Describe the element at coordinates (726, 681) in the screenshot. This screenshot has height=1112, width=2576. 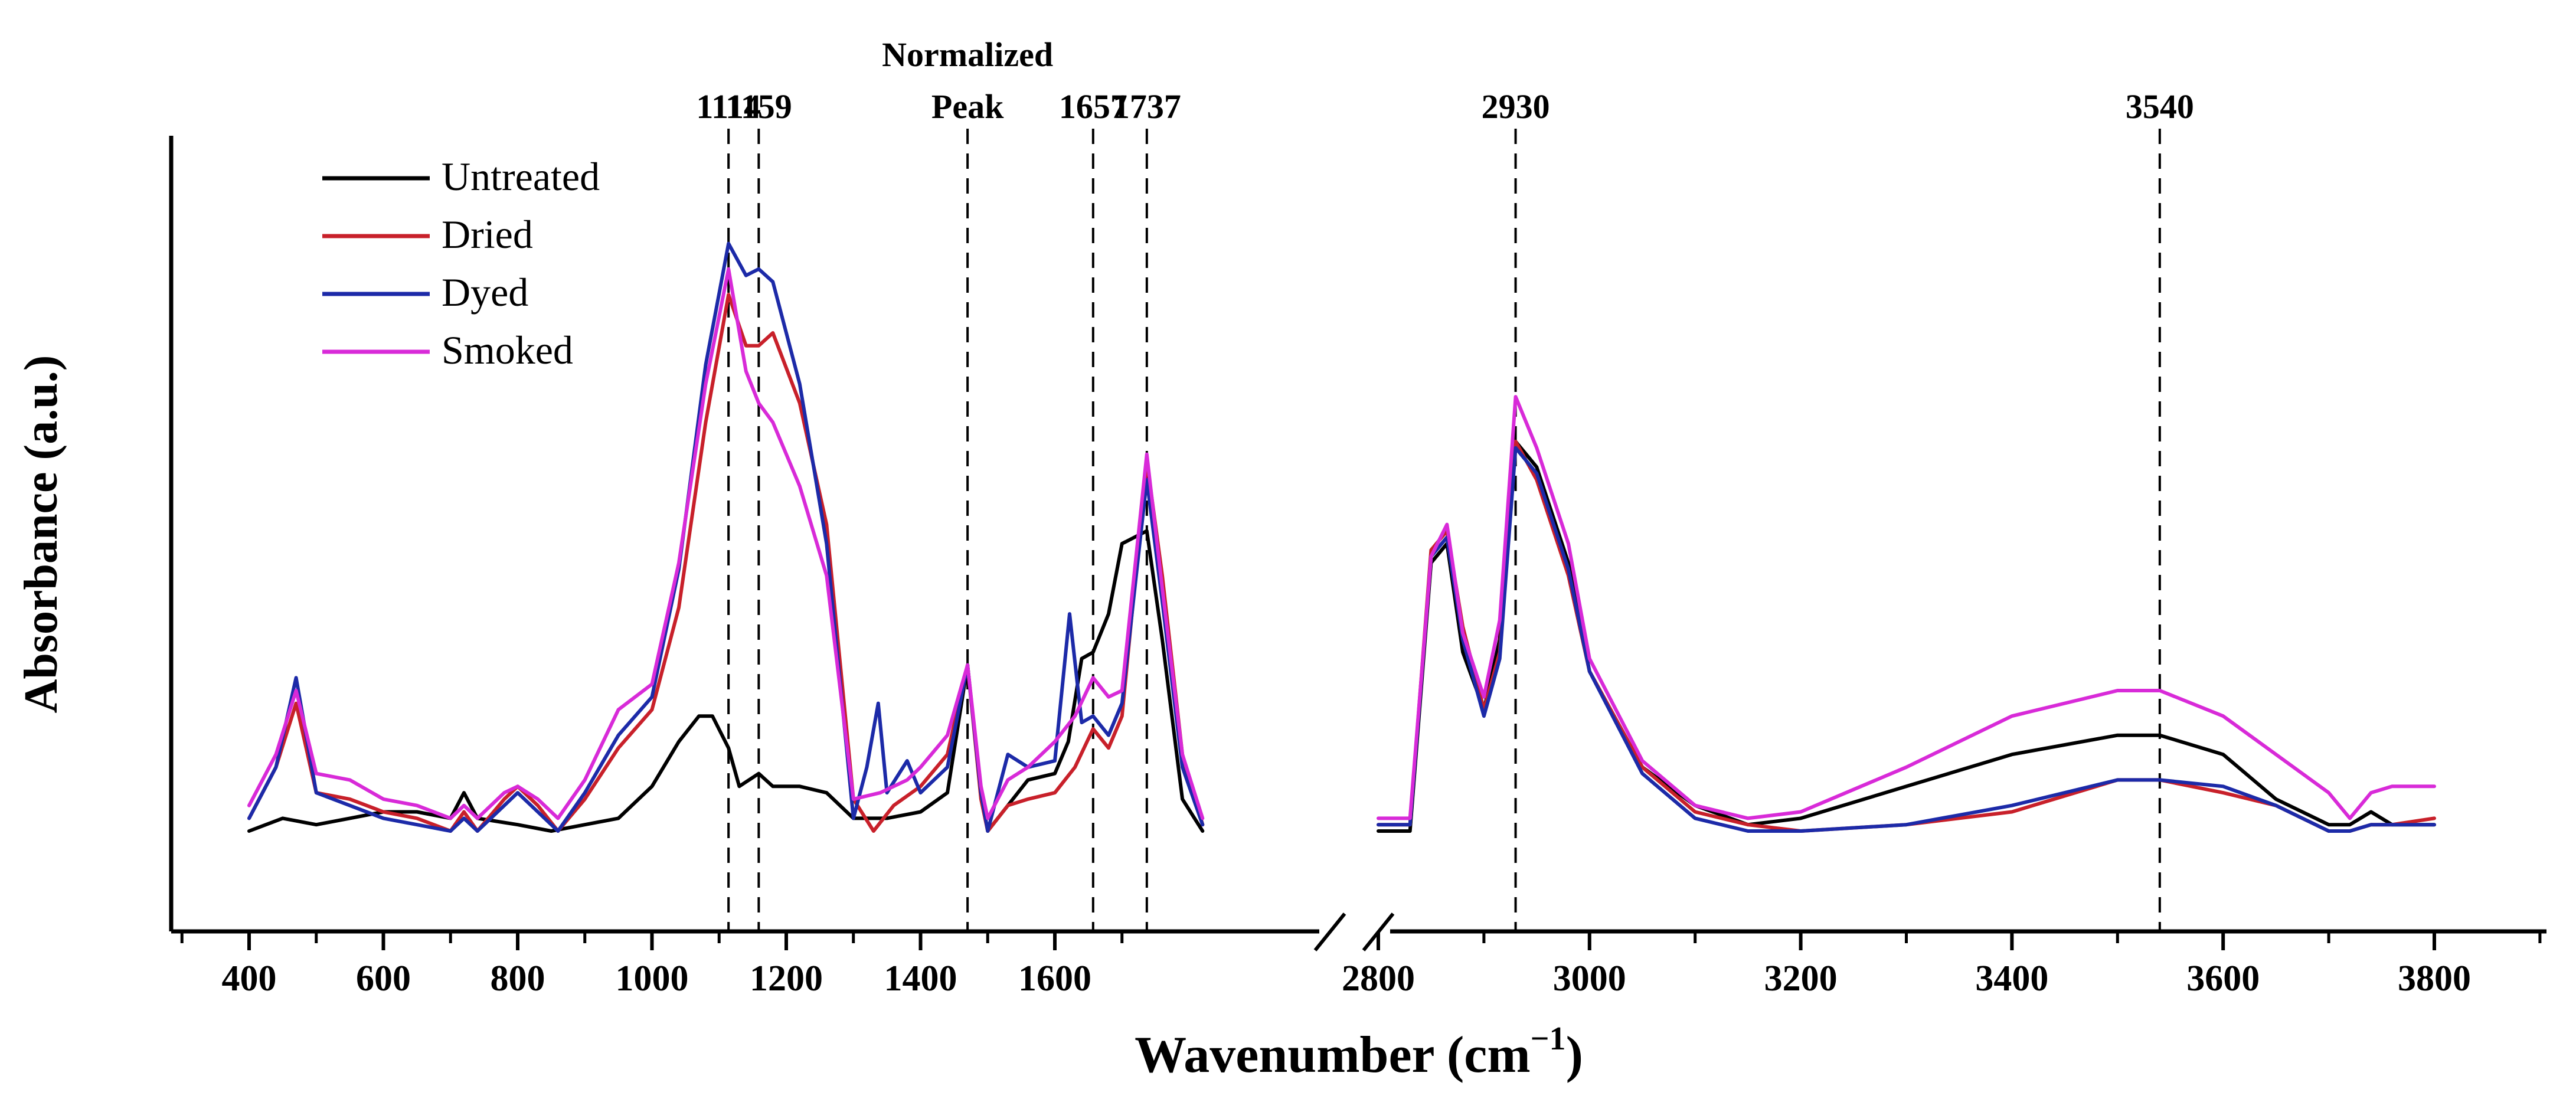
I see `series-line-untreated-left` at that location.